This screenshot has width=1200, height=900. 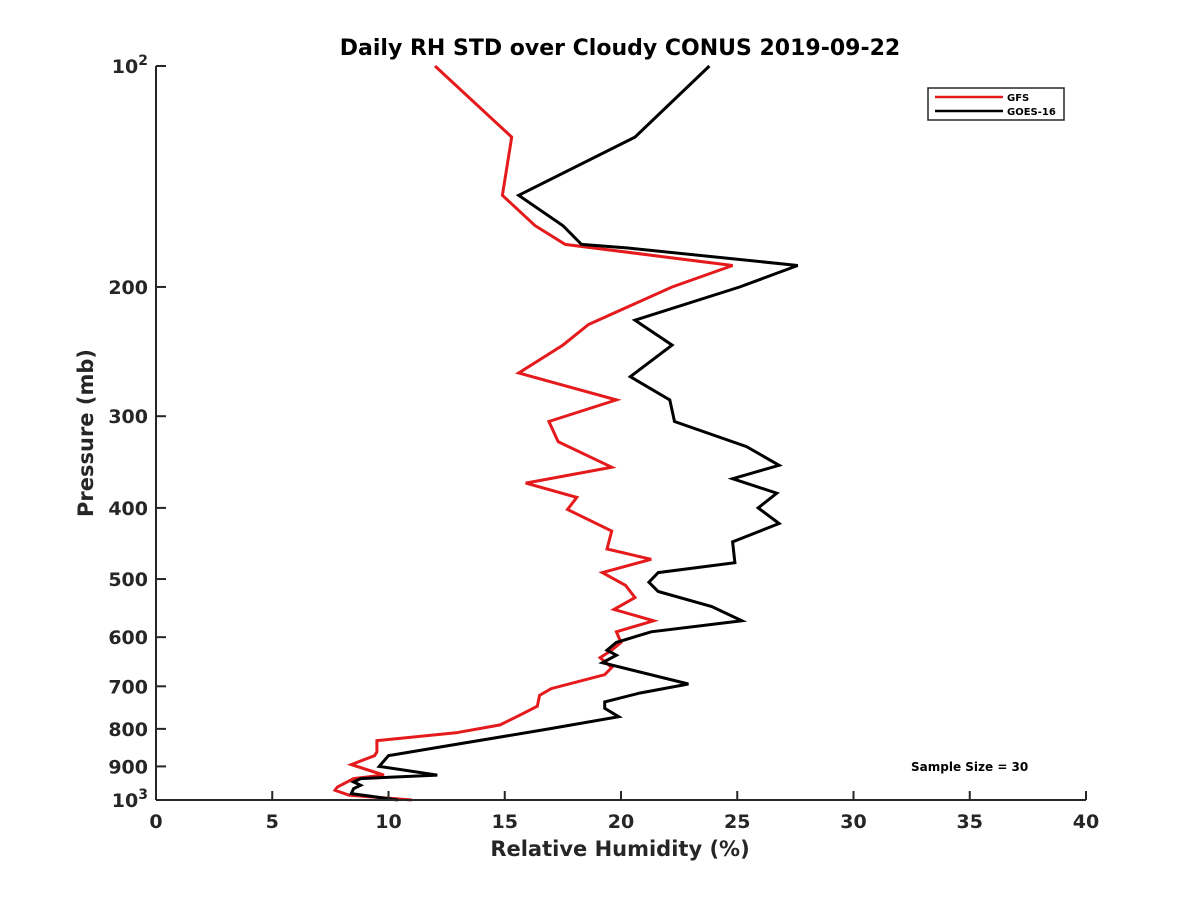 I want to click on legend-box, so click(x=996, y=104).